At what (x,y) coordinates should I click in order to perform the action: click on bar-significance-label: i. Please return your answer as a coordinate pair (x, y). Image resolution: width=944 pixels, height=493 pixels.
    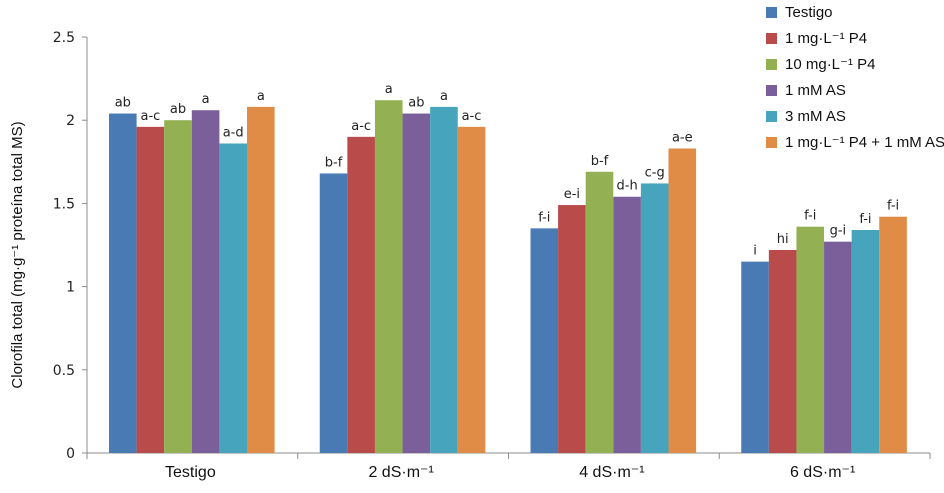
    Looking at the image, I should click on (755, 251).